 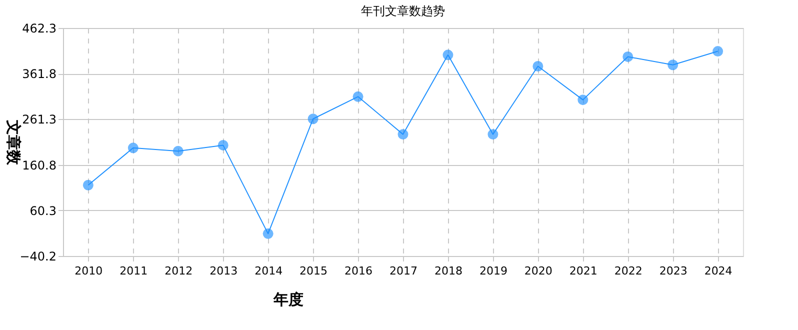 What do you see at coordinates (224, 271) in the screenshot?
I see `x-tick-label: 2013` at bounding box center [224, 271].